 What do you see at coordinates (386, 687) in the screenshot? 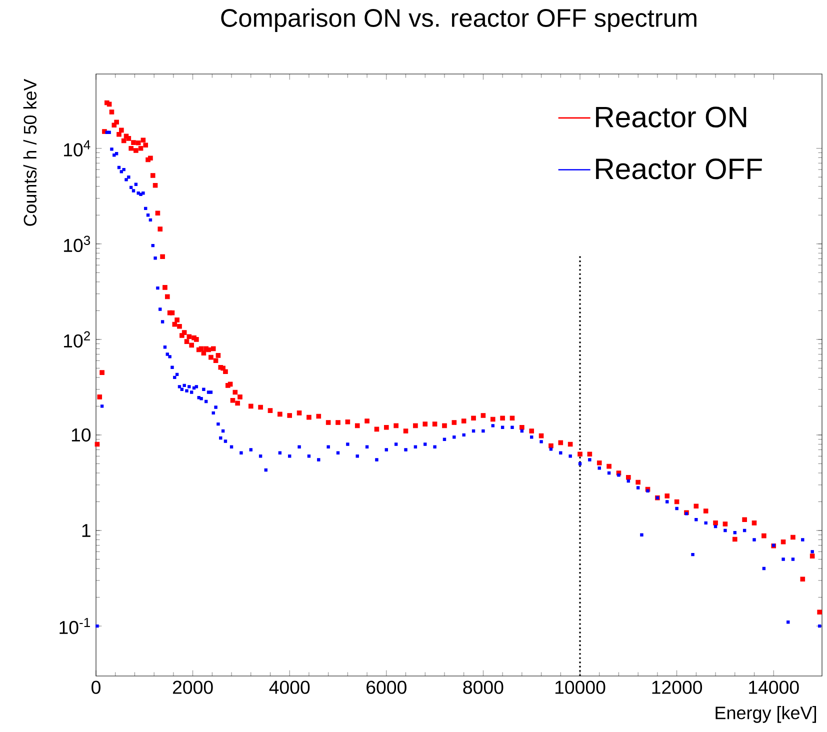
I see `x-tick-label: 6000` at bounding box center [386, 687].